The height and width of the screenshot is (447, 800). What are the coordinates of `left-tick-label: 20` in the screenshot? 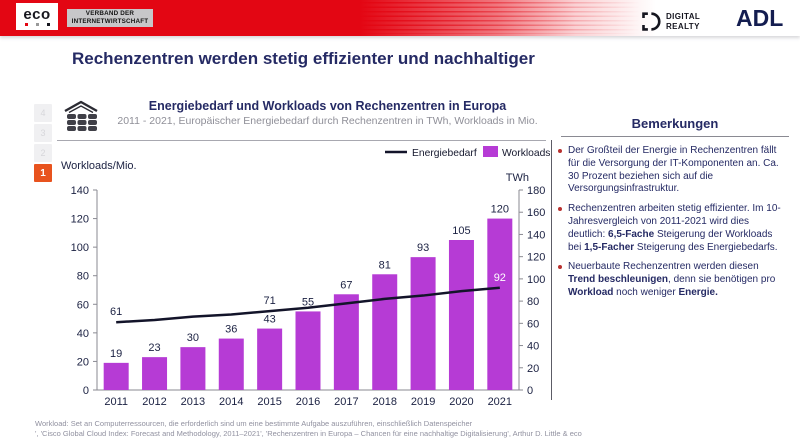 It's located at (83, 362).